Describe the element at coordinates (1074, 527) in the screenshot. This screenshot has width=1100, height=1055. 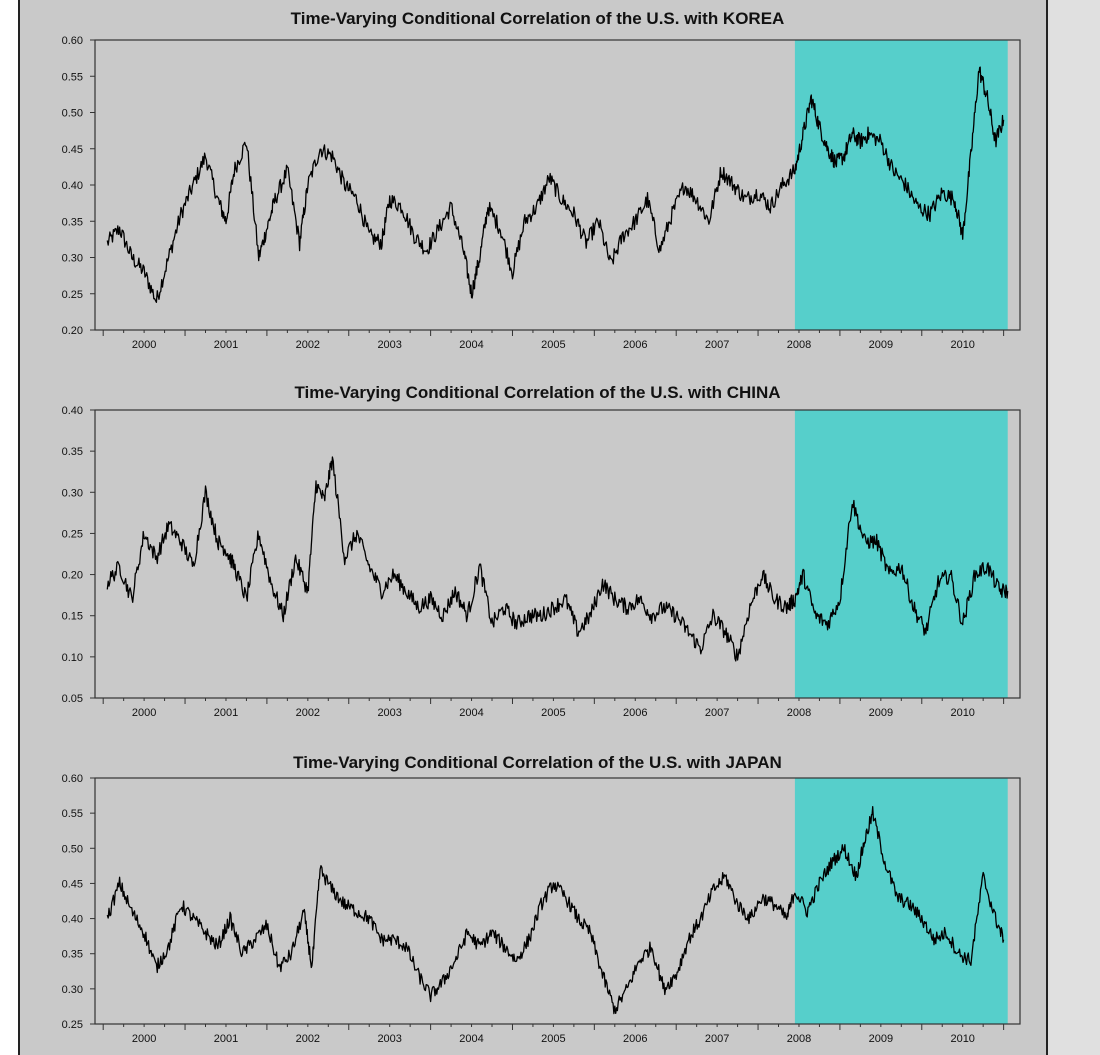
I see `right-margin-strip` at that location.